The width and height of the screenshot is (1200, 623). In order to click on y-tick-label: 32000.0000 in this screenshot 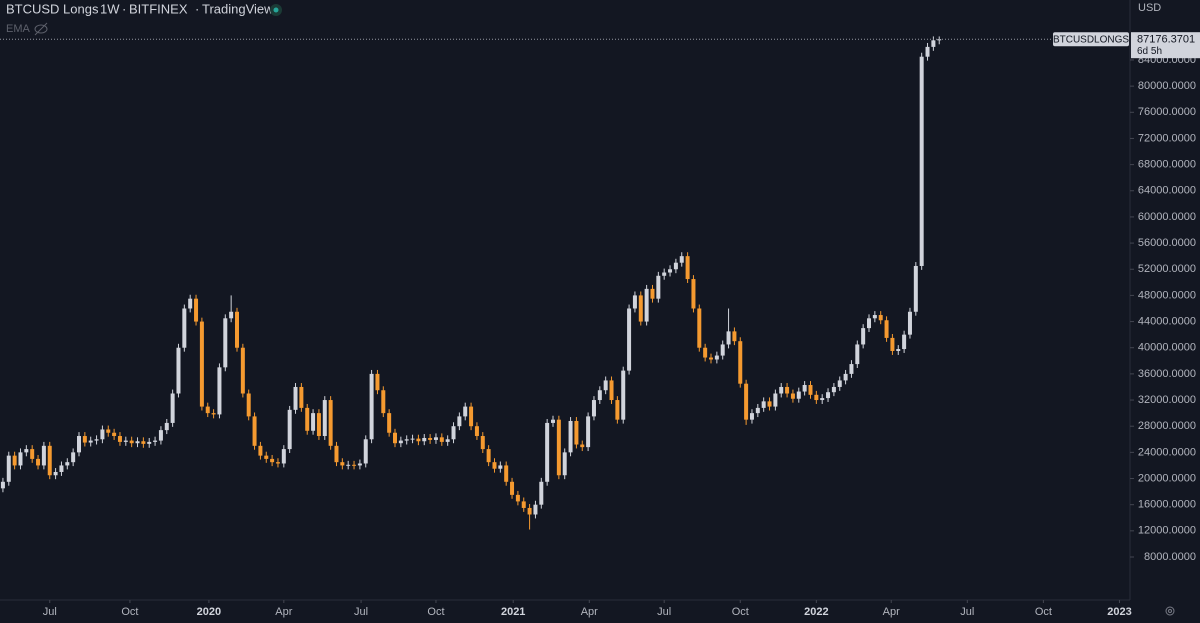, I will do `click(1167, 400)`.